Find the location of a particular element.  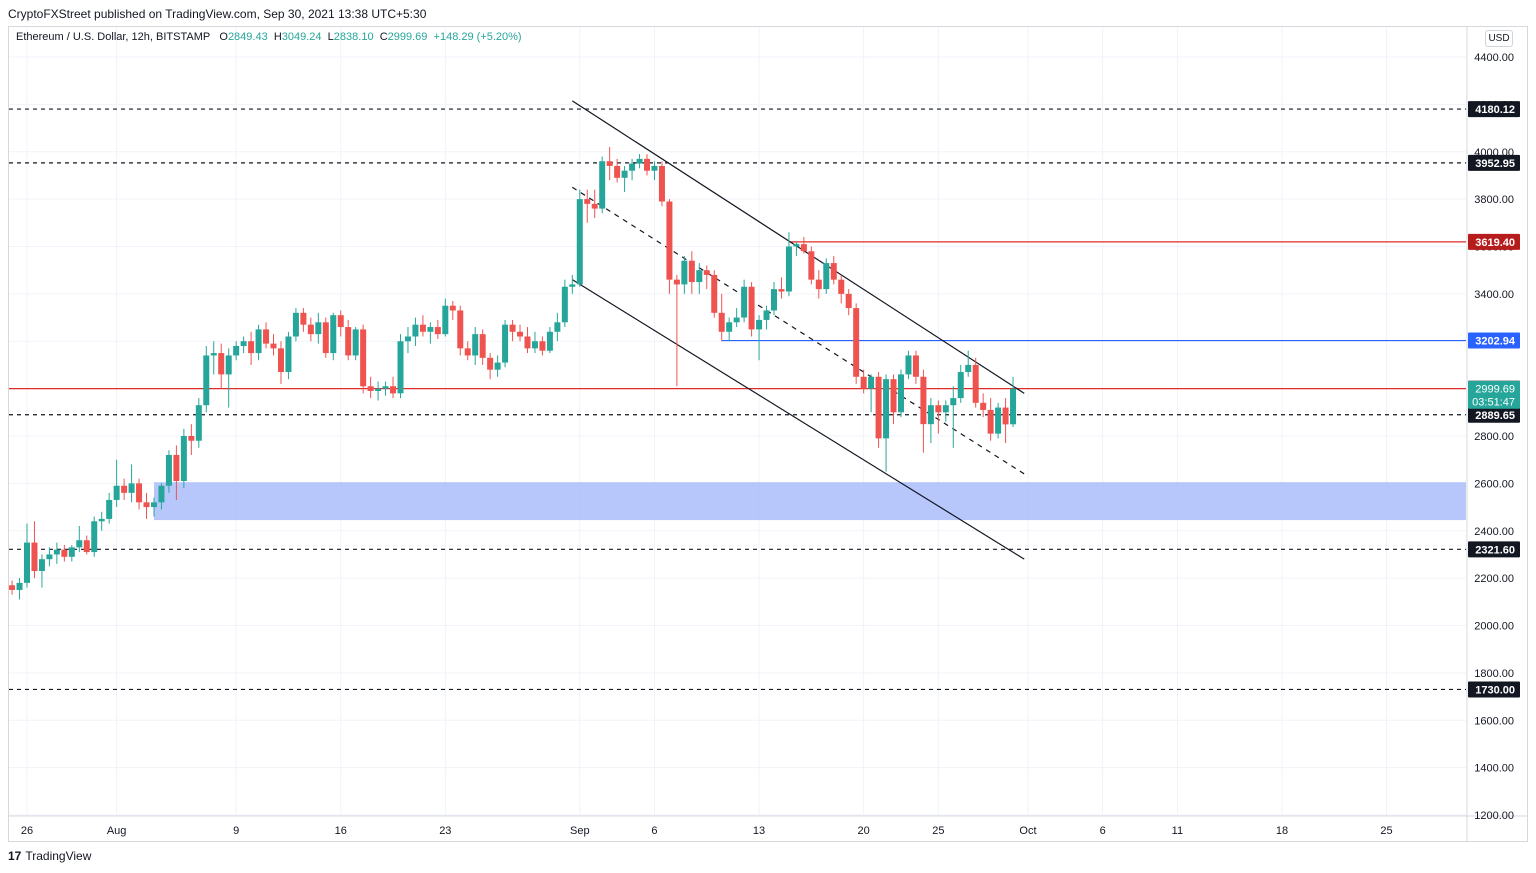

currency-button: USD is located at coordinates (1499, 38).